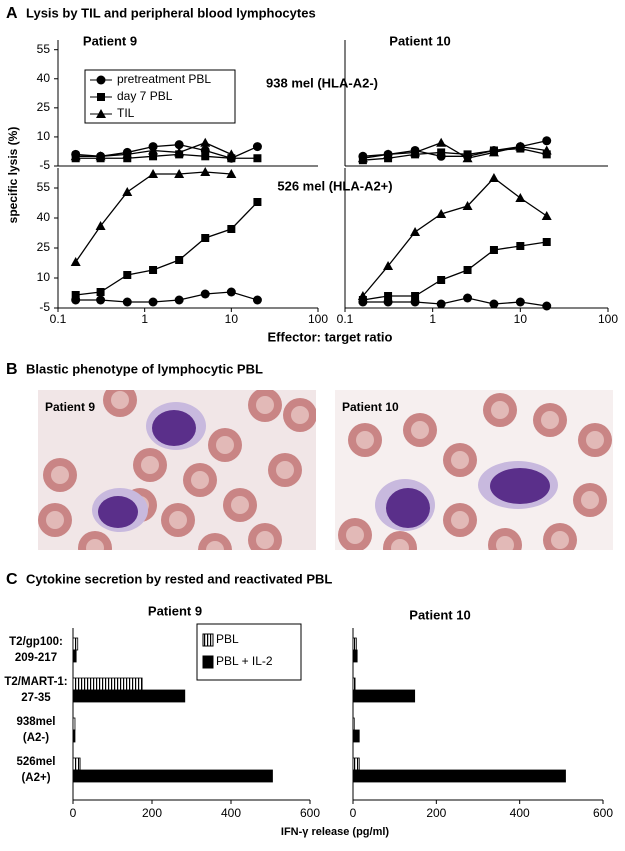 The image size is (625, 851). Describe the element at coordinates (110, 40) in the screenshot. I see `chart-title: Patient 9` at that location.